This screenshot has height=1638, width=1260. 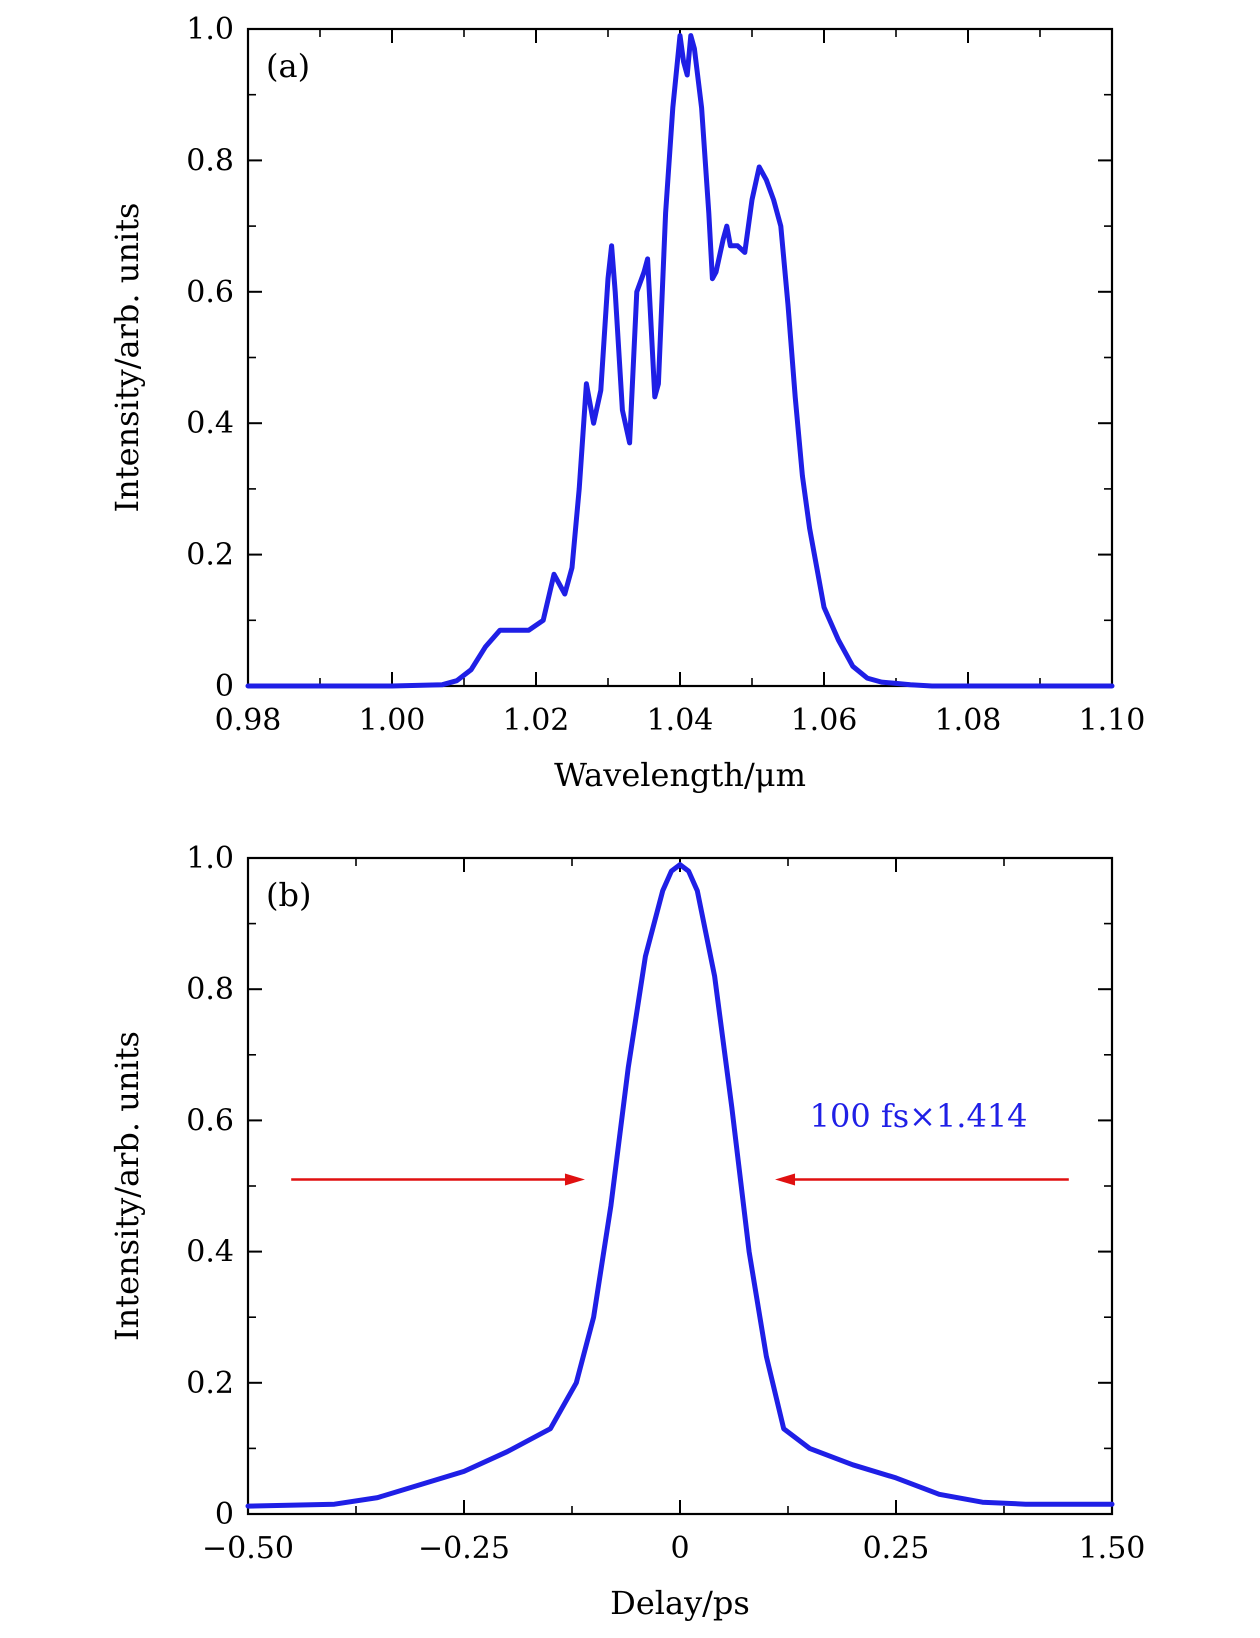 What do you see at coordinates (1112, 720) in the screenshot?
I see `x-tick-label: 1.10` at bounding box center [1112, 720].